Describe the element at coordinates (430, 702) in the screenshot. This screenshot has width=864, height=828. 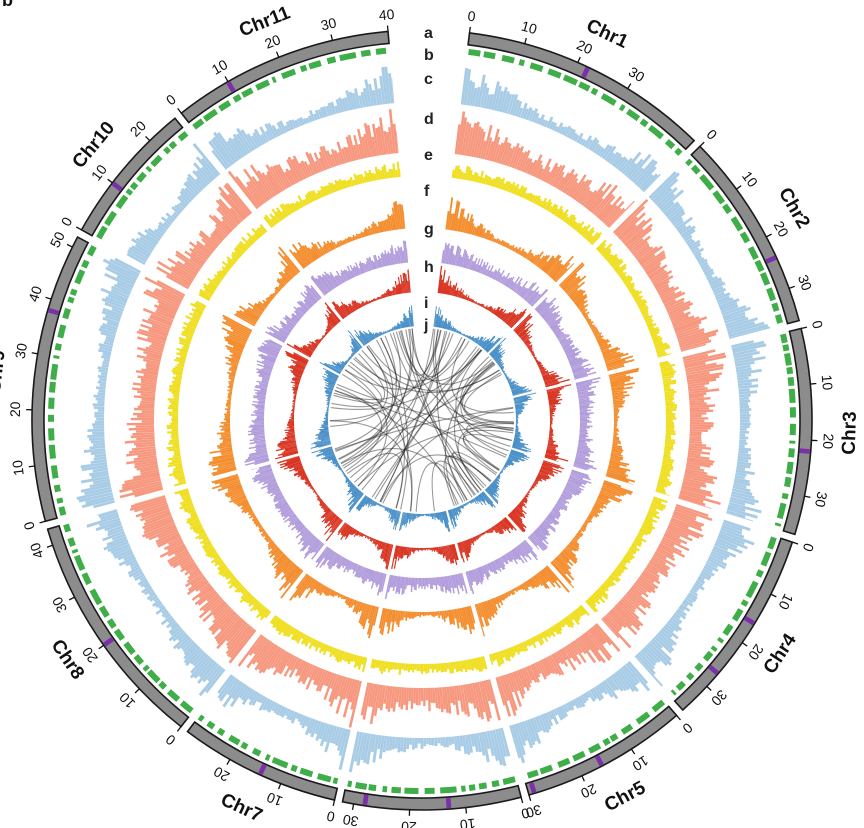
I see `track-d-chr6` at that location.